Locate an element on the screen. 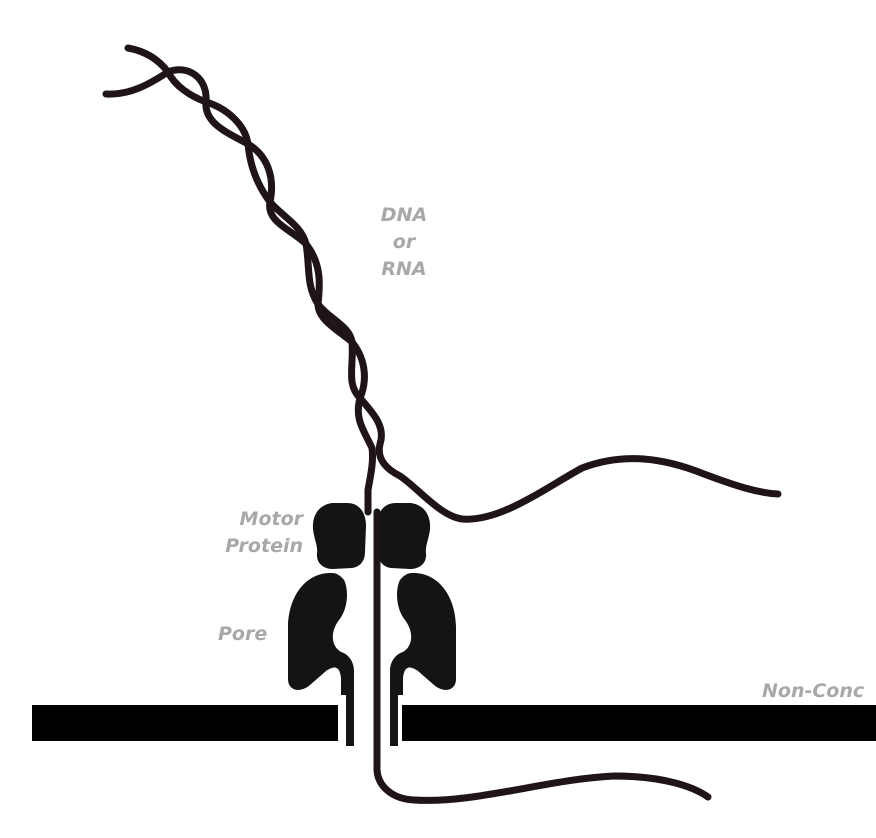 The image size is (876, 838). membrane-label: Non-Conc is located at coordinates (813, 691).